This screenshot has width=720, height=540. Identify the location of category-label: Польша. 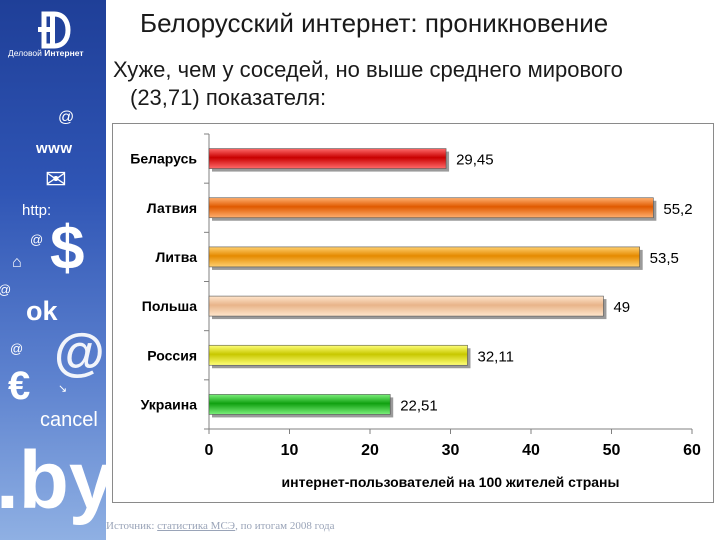
(169, 306).